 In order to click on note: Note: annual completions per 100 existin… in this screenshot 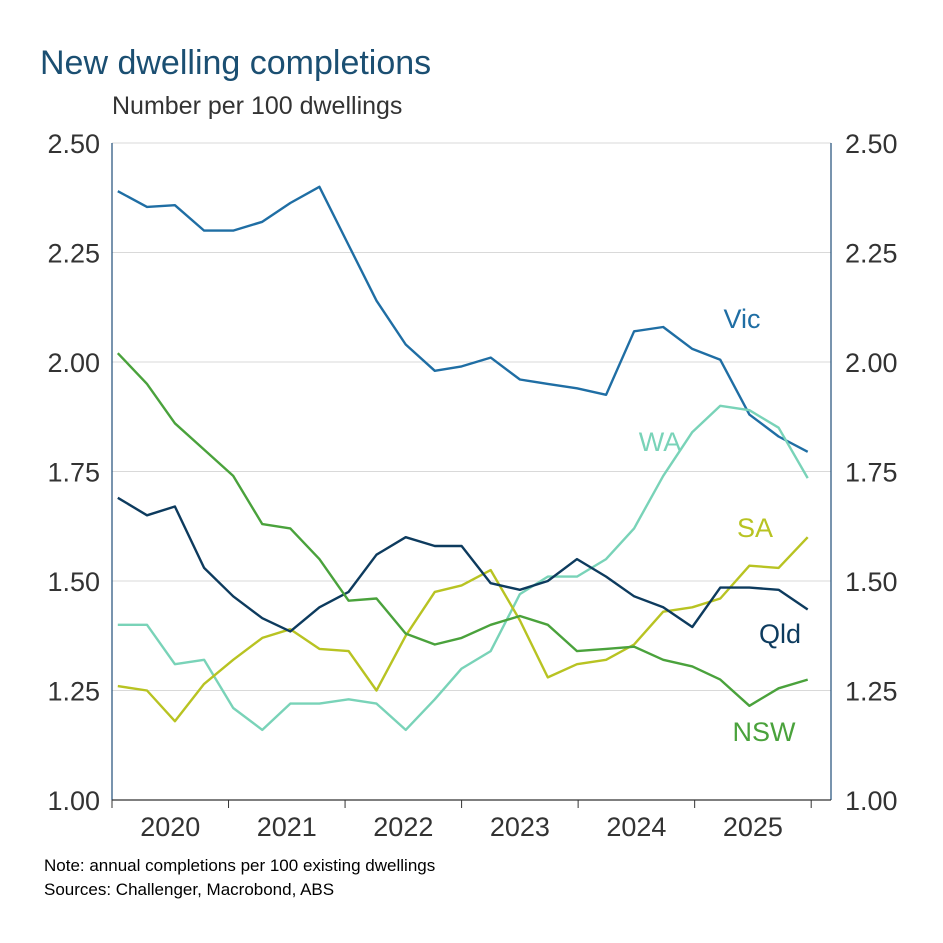, I will do `click(239, 865)`.